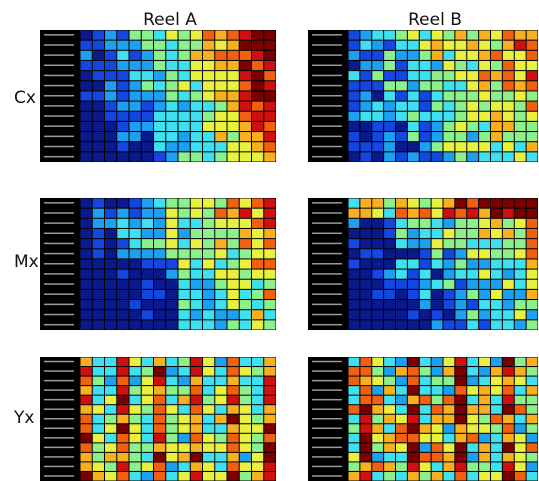  Describe the element at coordinates (24, 418) in the screenshot. I see `row-label-yx: Yx` at that location.